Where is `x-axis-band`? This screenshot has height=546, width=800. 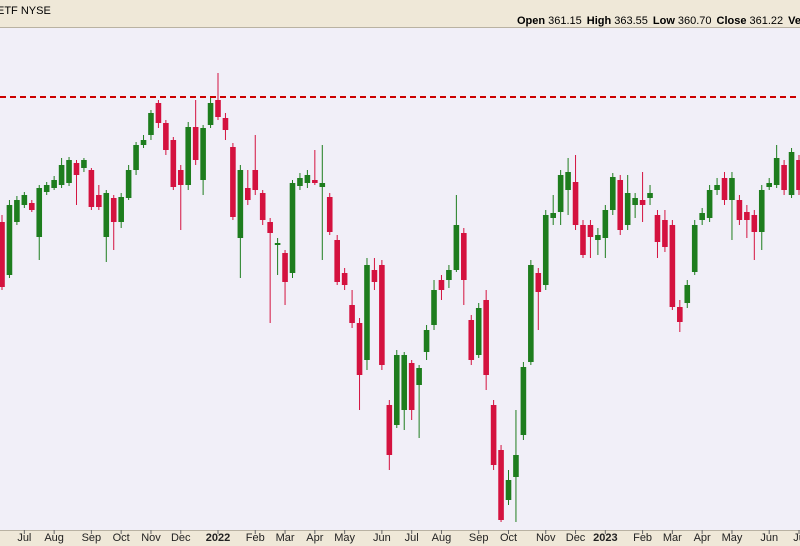
x-axis-band is located at coordinates (400, 538).